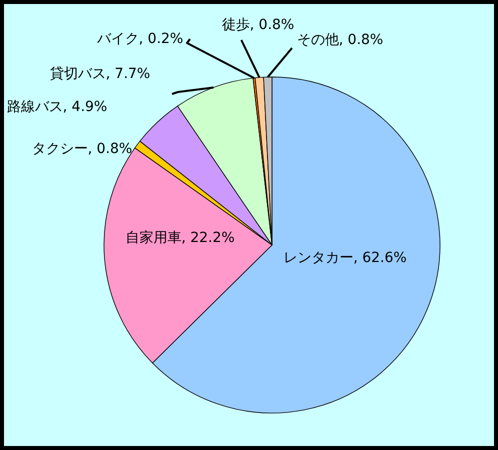  Describe the element at coordinates (258, 25) in the screenshot. I see `slice-label: 徒歩, 0.8%` at that location.